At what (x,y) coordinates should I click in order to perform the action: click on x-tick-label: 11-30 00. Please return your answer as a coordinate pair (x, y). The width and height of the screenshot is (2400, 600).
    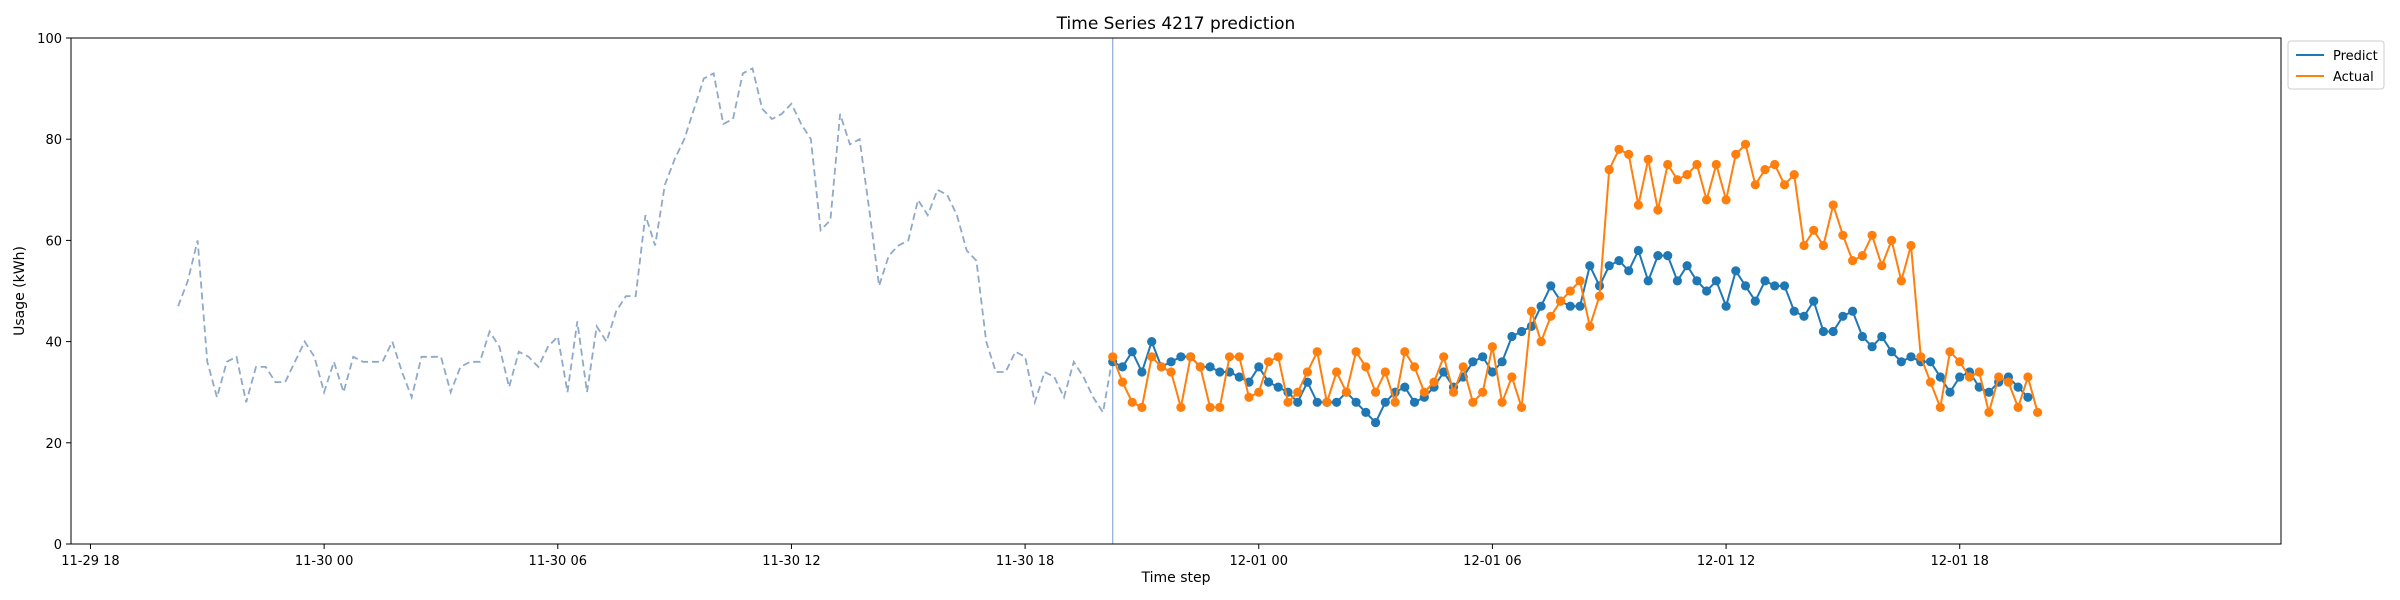
    Looking at the image, I should click on (324, 561).